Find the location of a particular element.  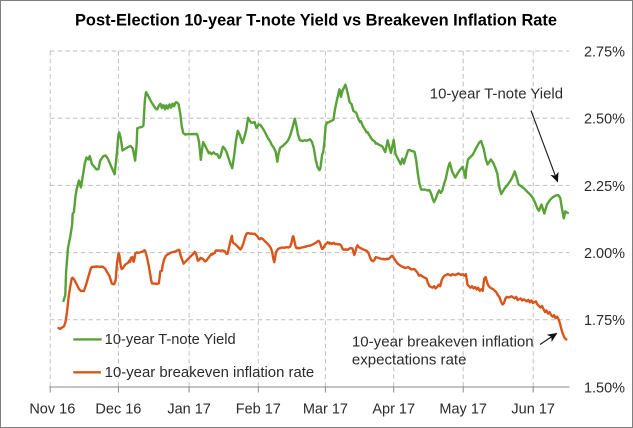

svg-text: 2.00% is located at coordinates (604, 253).